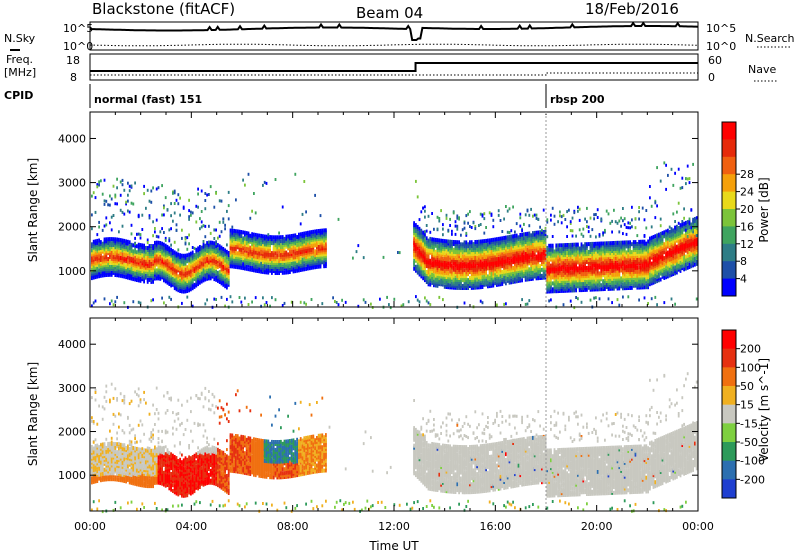 Image resolution: width=800 pixels, height=554 pixels. What do you see at coordinates (721, 46) in the screenshot?
I see `nsky-right-tick-low: 10^0` at bounding box center [721, 46].